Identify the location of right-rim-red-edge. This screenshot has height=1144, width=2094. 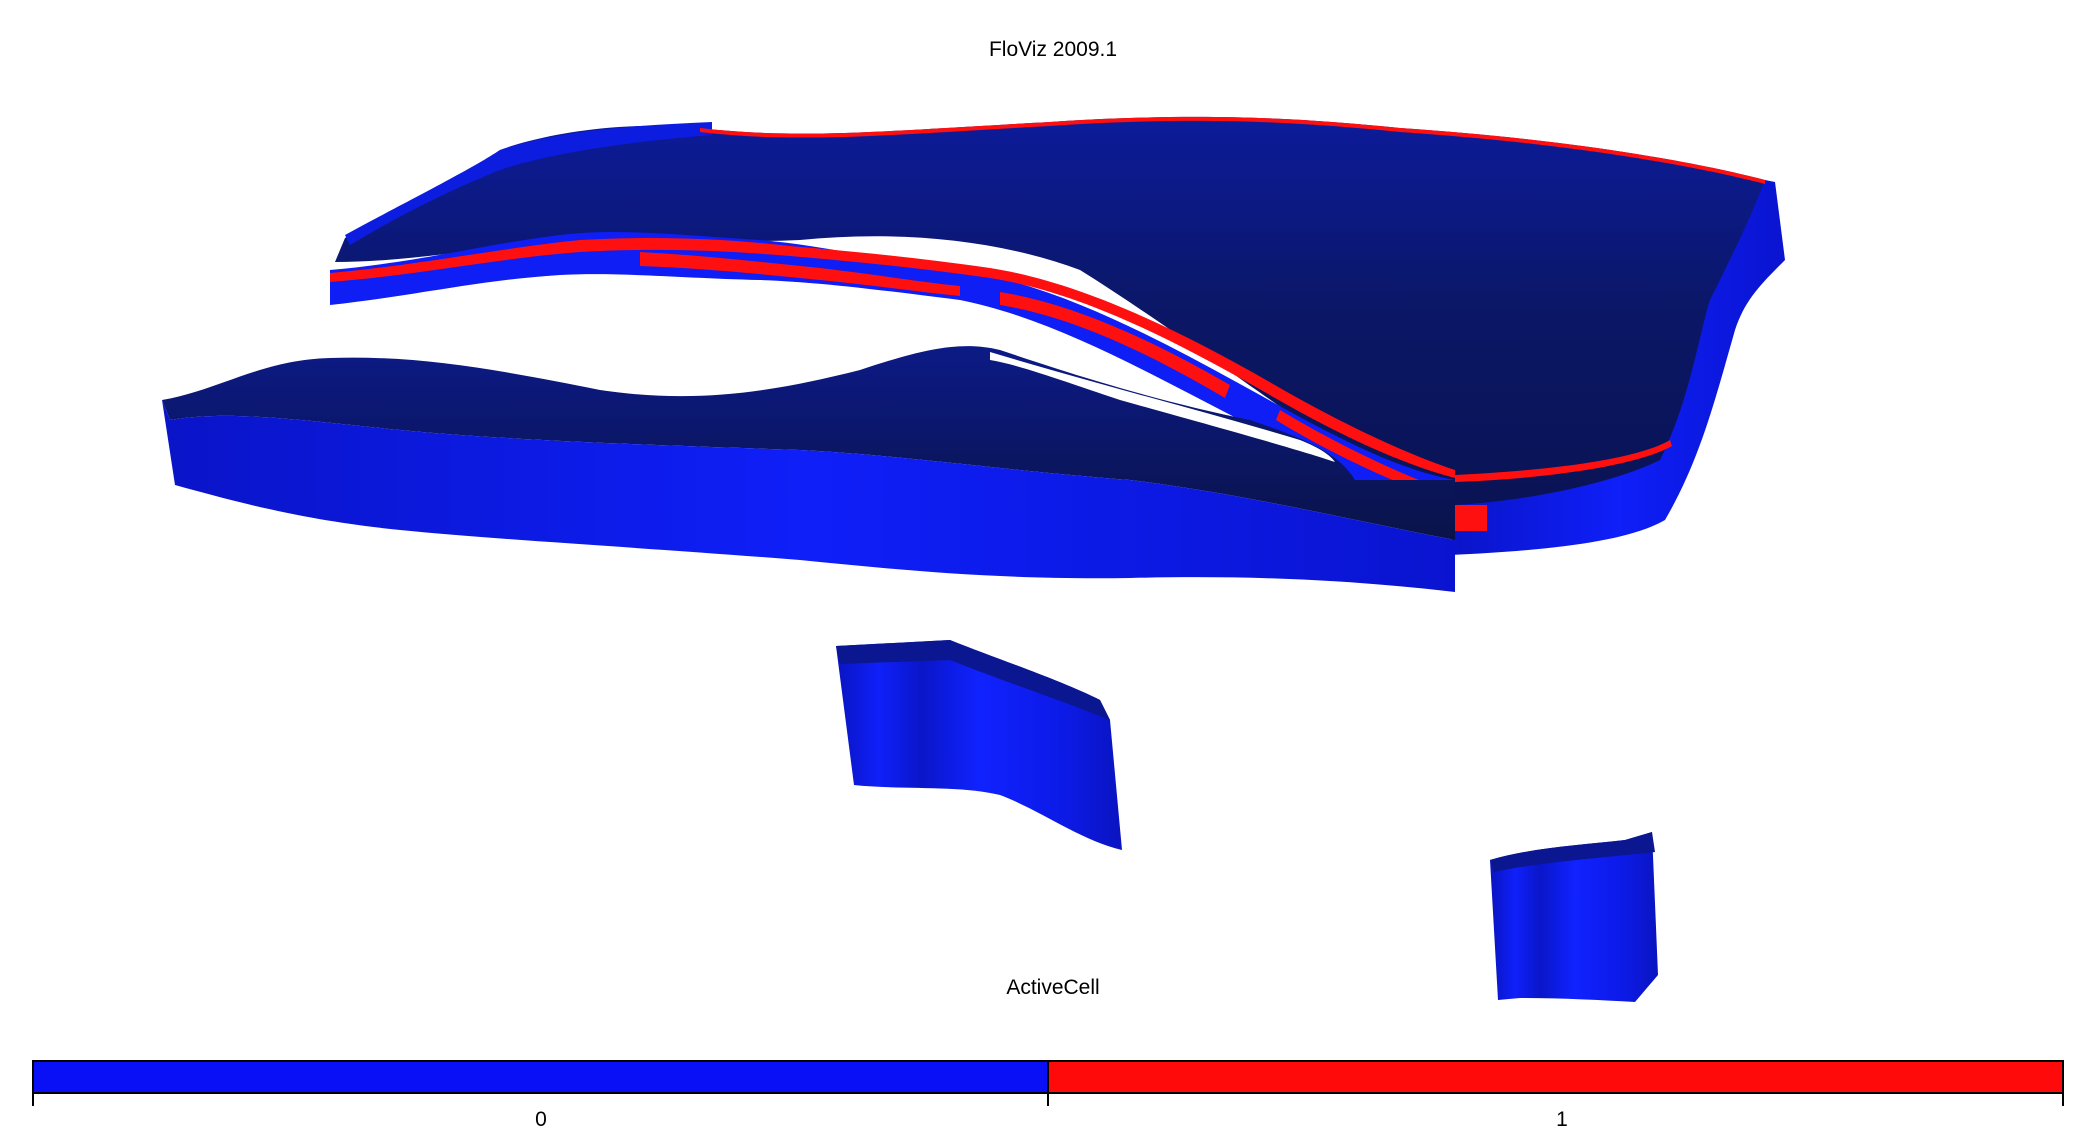
(1563, 461).